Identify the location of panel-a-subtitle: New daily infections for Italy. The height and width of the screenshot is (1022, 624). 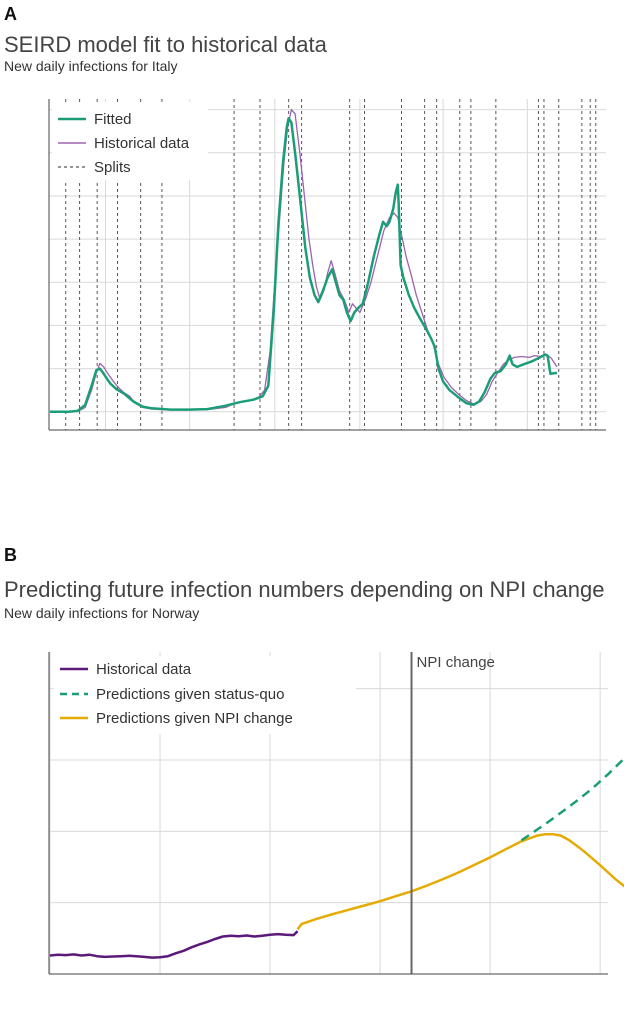
(91, 66).